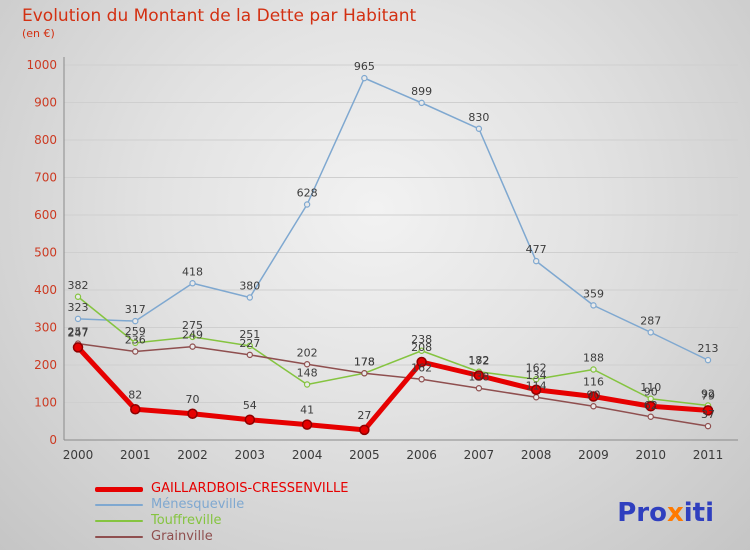 The height and width of the screenshot is (550, 750). What do you see at coordinates (192, 455) in the screenshot?
I see `svg-text: 2002` at bounding box center [192, 455].